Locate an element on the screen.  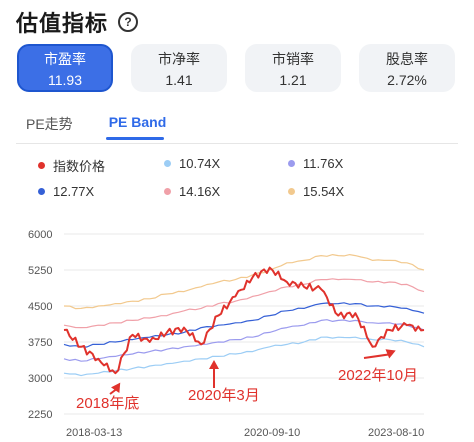
header: 估值指标 ? is located at coordinates (77, 22).